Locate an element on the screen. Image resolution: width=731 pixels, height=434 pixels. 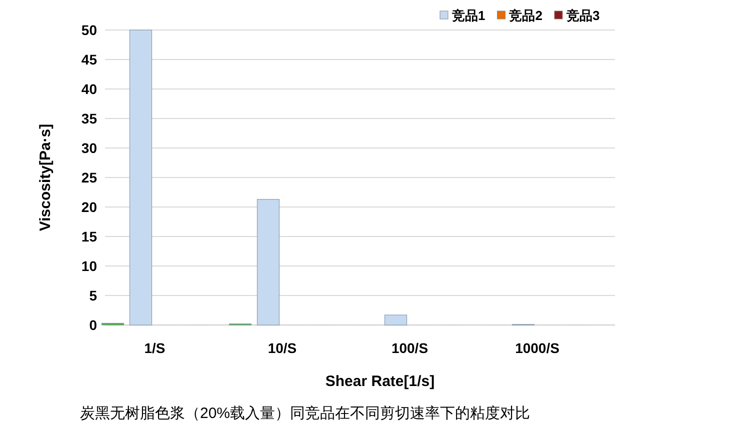
legend-label: 竞品2 is located at coordinates (525, 15).